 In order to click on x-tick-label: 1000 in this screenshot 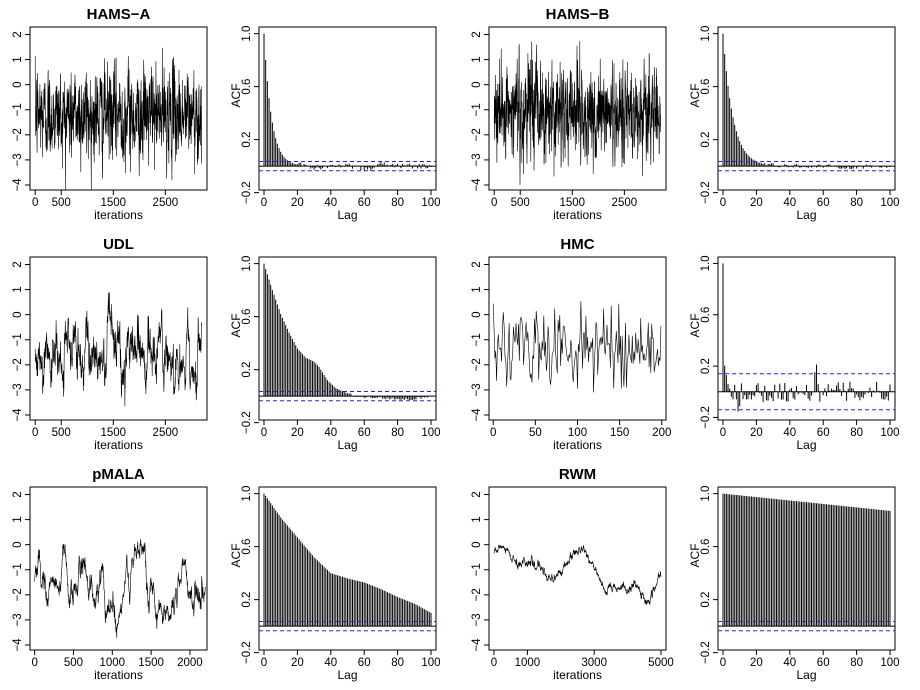, I will do `click(528, 663)`.